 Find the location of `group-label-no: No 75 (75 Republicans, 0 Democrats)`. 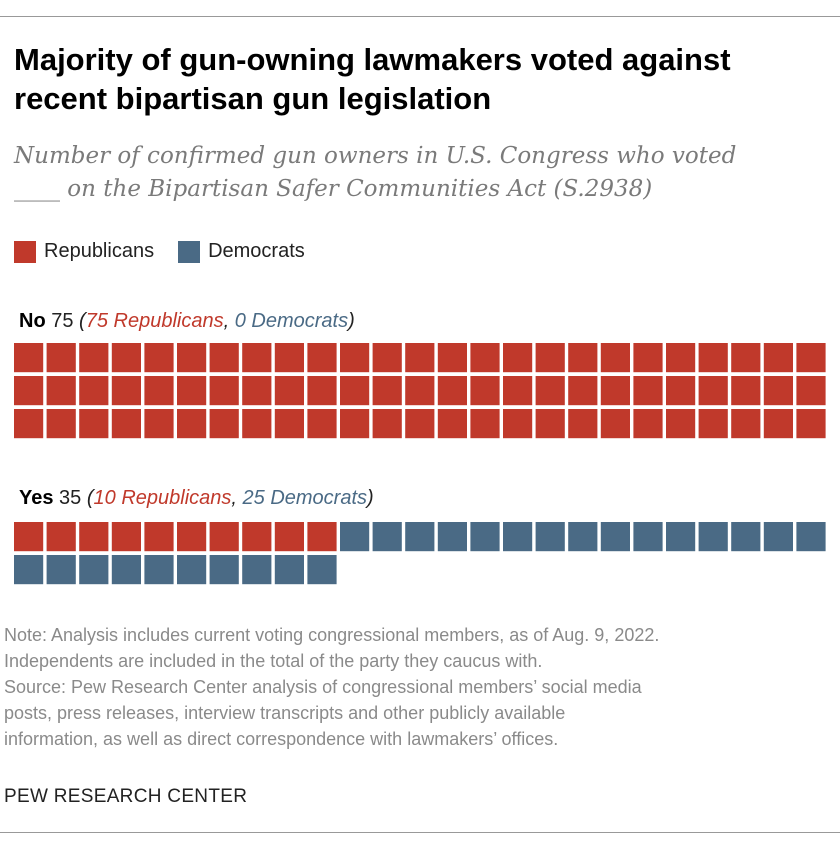

group-label-no: No 75 (75 Republicans, 0 Democrats) is located at coordinates (187, 321).